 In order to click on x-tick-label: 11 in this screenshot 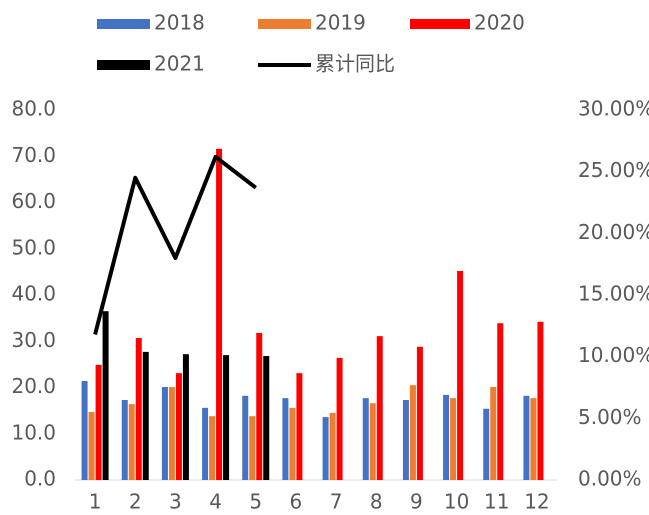, I will do `click(496, 502)`.